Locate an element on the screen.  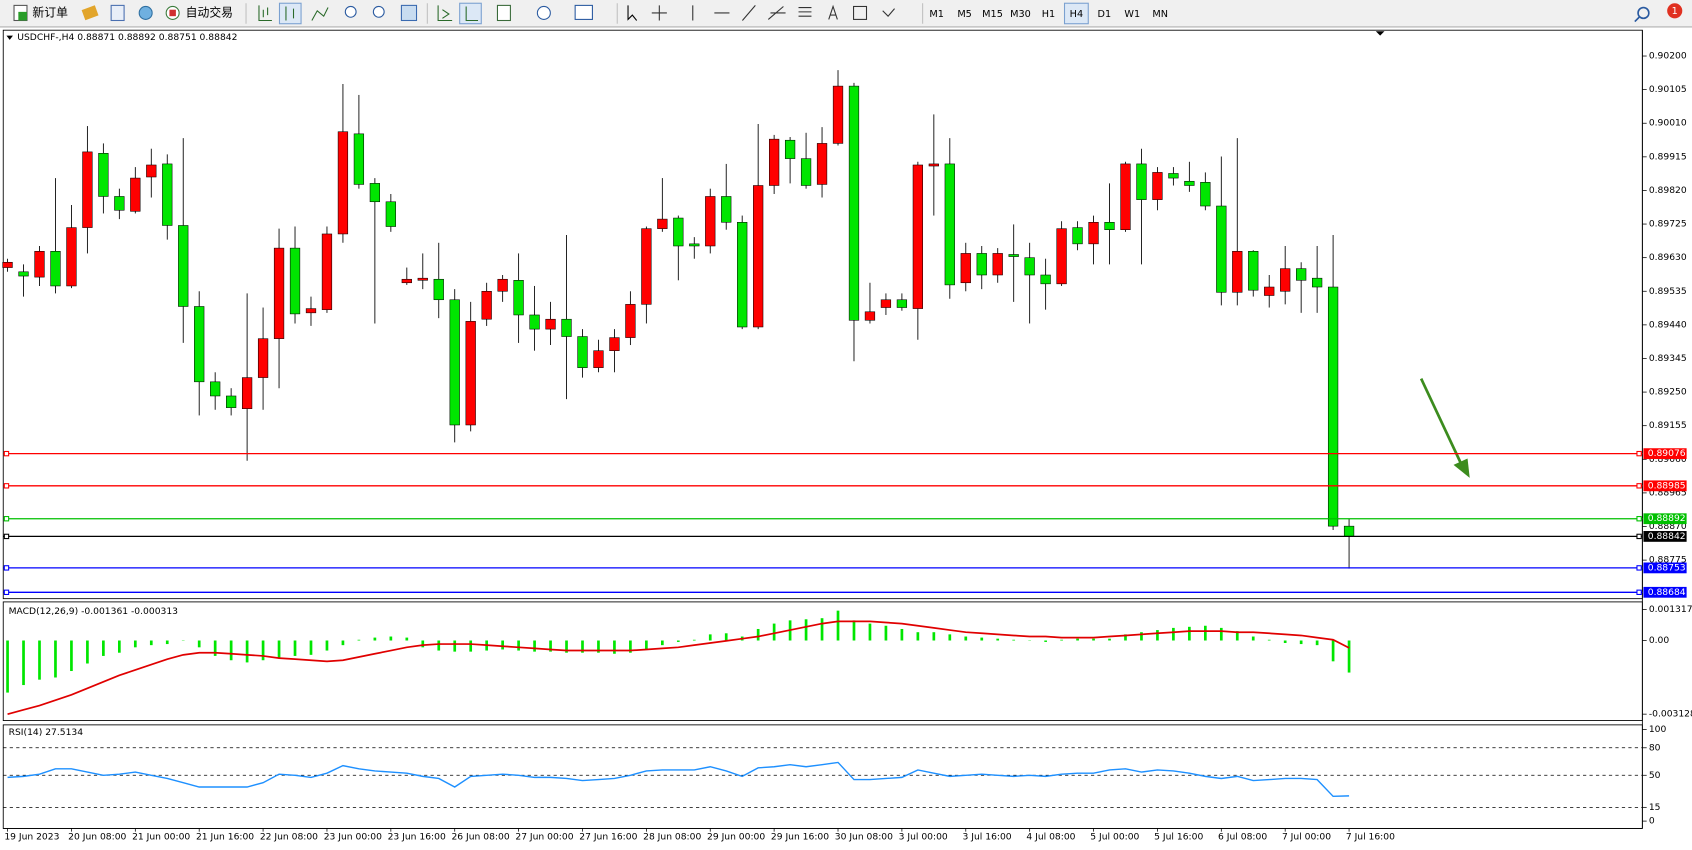
timeframe-button: H1 is located at coordinates (1048, 14).